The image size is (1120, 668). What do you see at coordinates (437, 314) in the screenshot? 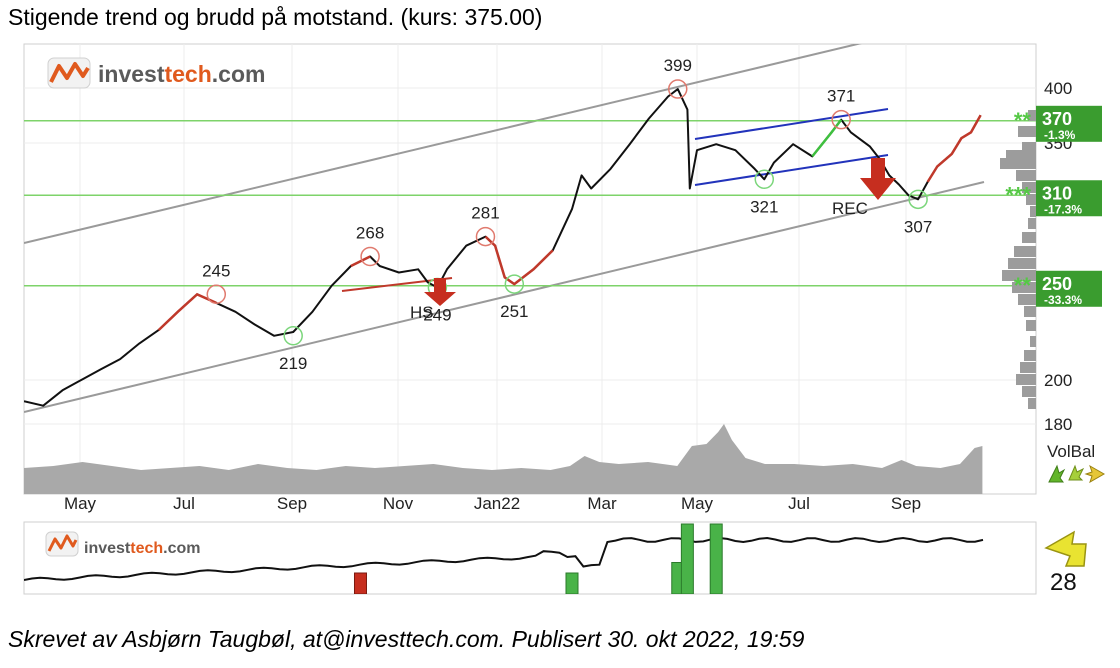
I see `peak-label: 249` at bounding box center [437, 314].